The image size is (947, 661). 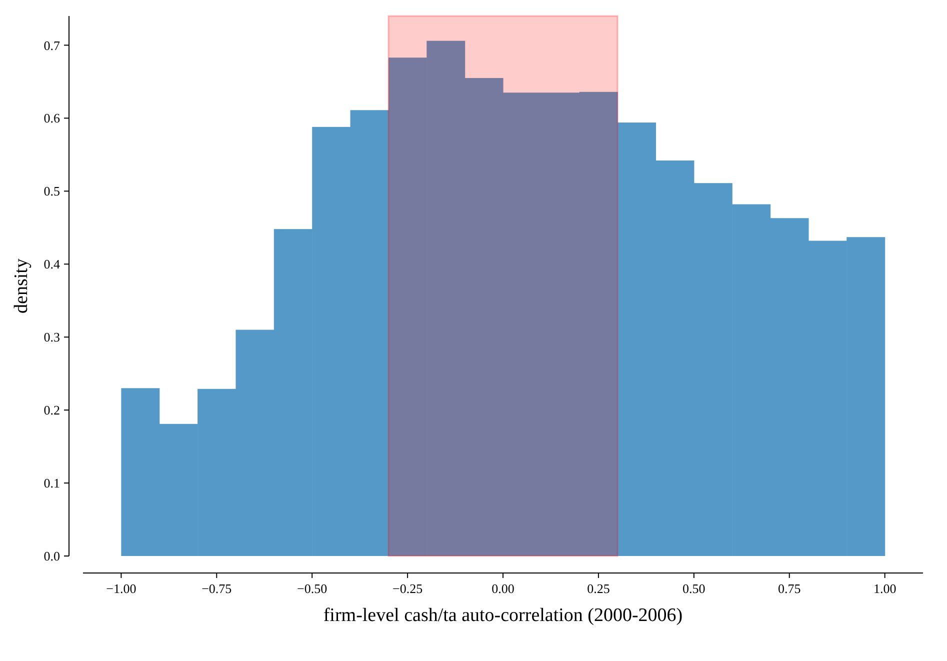 What do you see at coordinates (789, 588) in the screenshot?
I see `x-tick-label: 0.75` at bounding box center [789, 588].